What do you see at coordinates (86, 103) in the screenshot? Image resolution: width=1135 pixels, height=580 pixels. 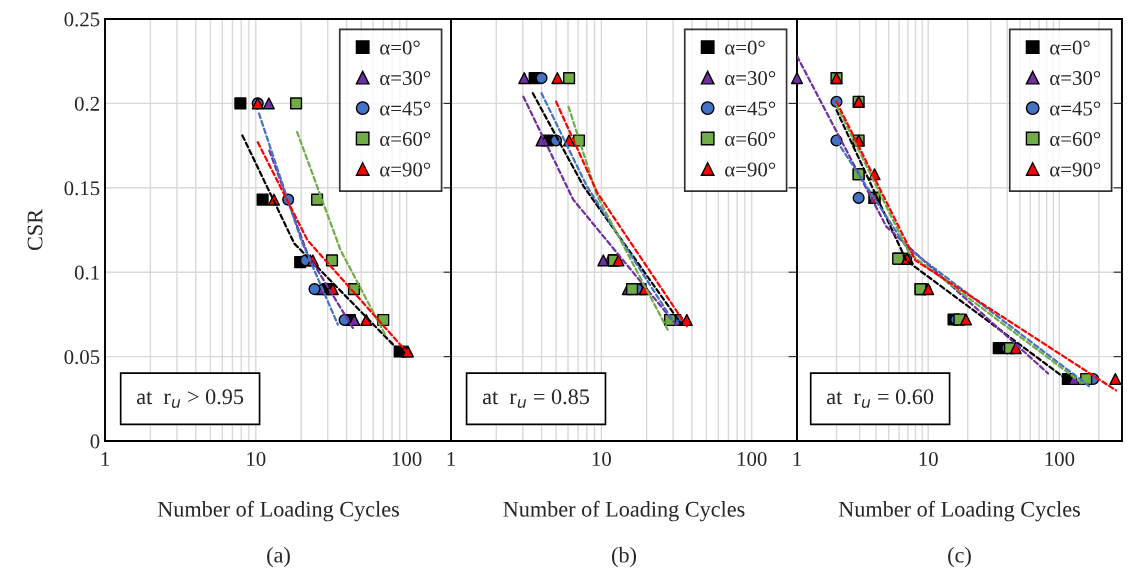 I see `y-tick-label: 0.2` at bounding box center [86, 103].